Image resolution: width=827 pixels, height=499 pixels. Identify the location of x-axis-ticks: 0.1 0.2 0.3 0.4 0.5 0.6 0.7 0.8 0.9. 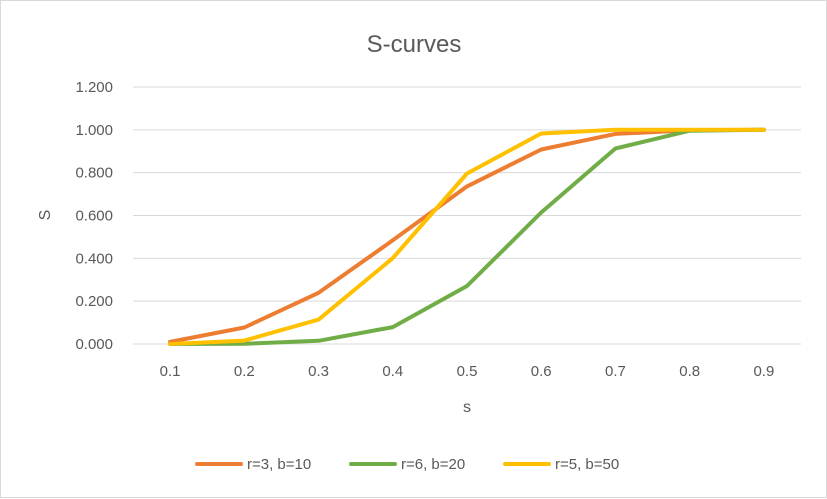
(467, 371).